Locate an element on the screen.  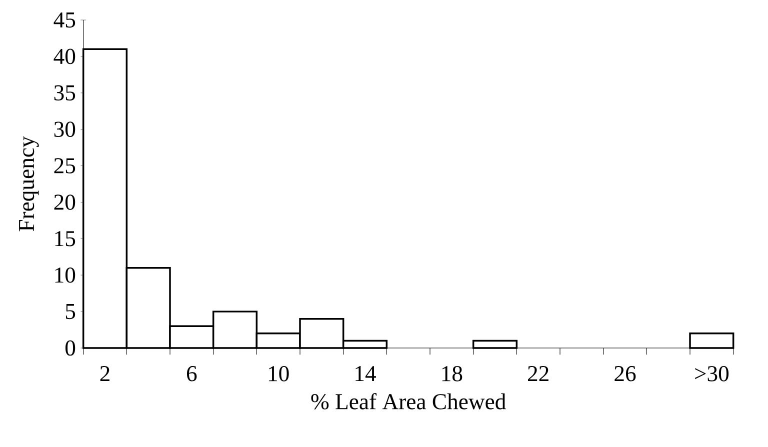
y-tick-label: 35 is located at coordinates (65, 93).